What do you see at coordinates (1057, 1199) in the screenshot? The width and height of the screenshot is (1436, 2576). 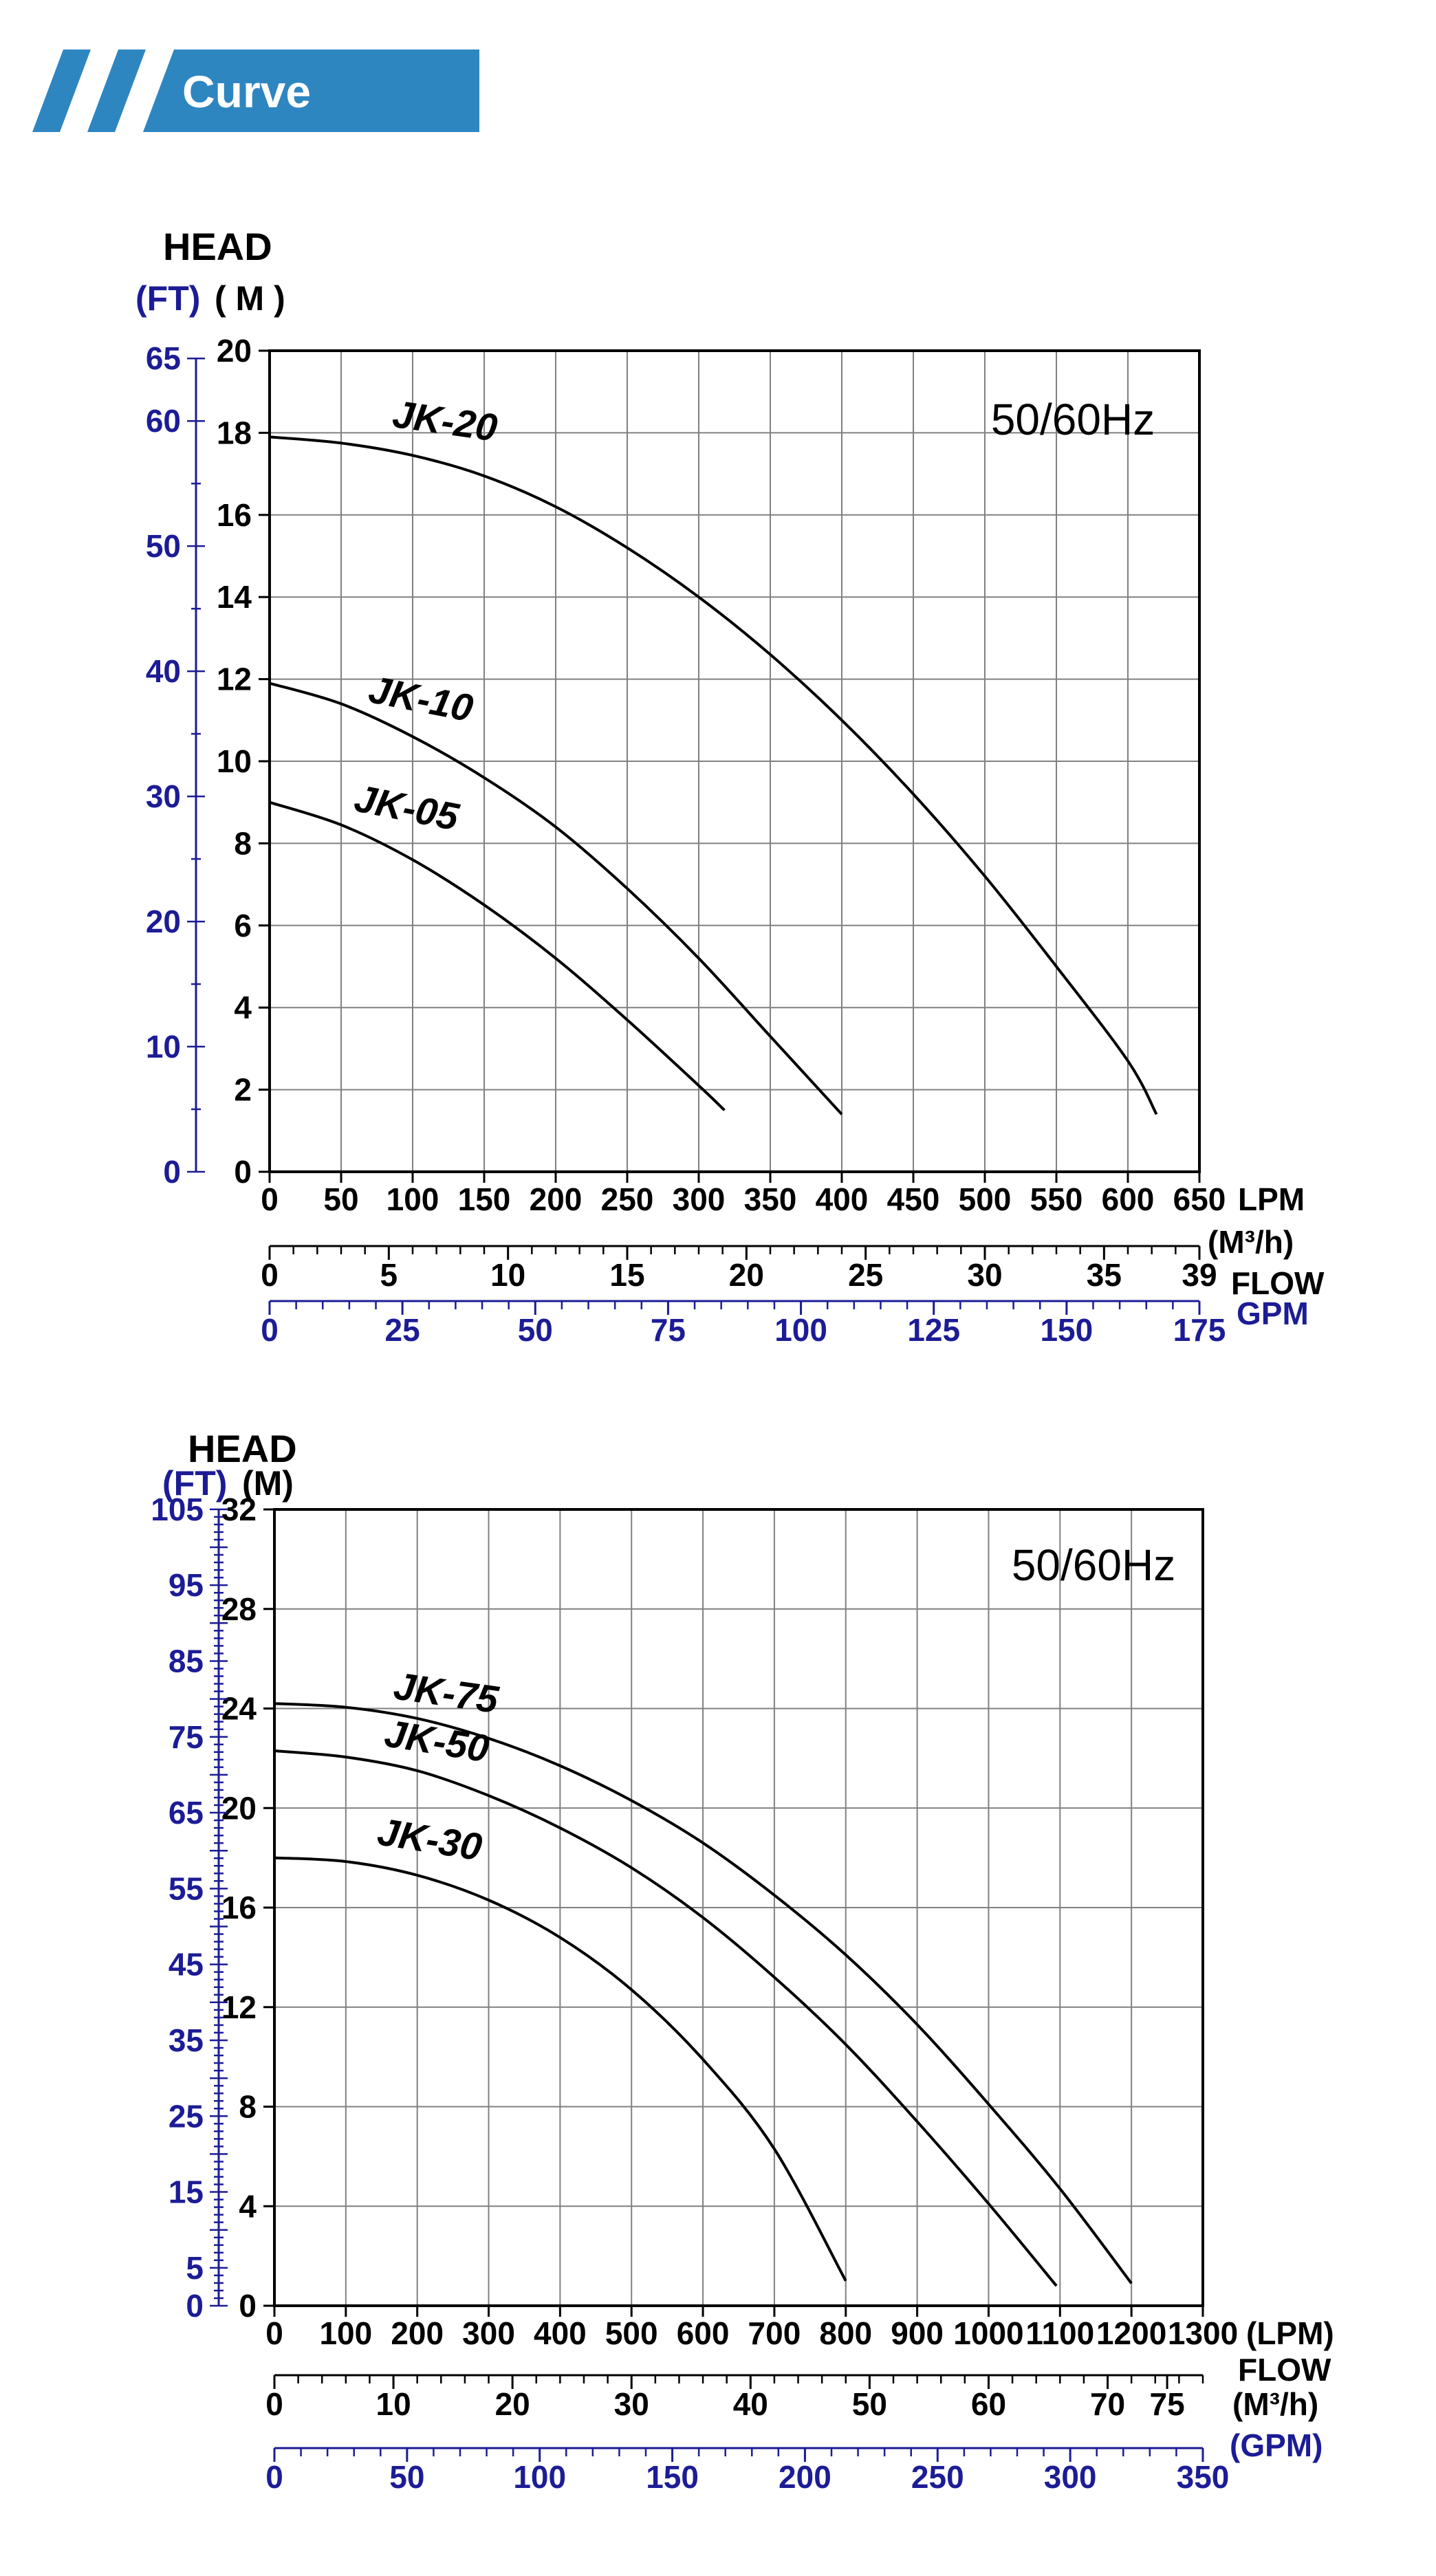 I see `svg-text: 550` at bounding box center [1057, 1199].